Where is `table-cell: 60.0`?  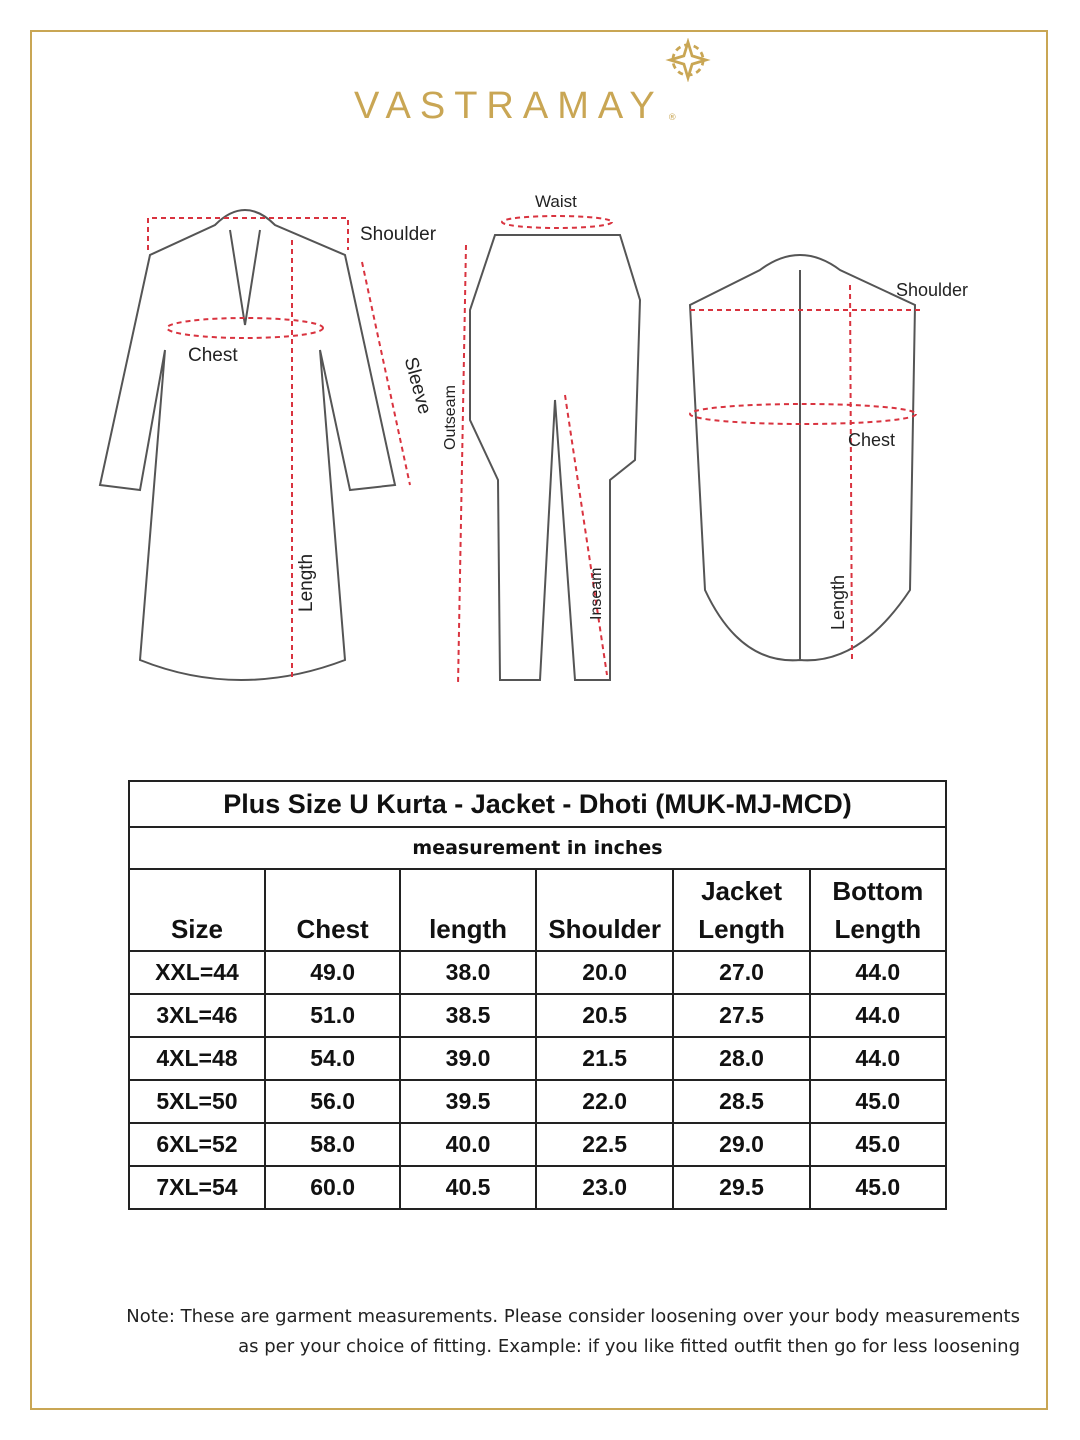 table-cell: 60.0 is located at coordinates (332, 1187).